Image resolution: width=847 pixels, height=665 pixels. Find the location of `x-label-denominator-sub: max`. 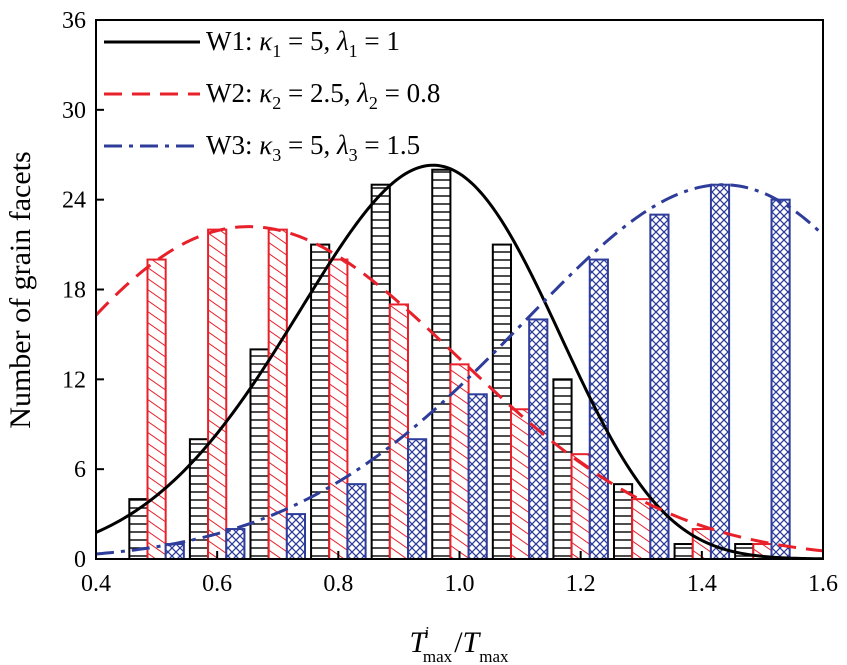

x-label-denominator-sub: max is located at coordinates (494, 656).